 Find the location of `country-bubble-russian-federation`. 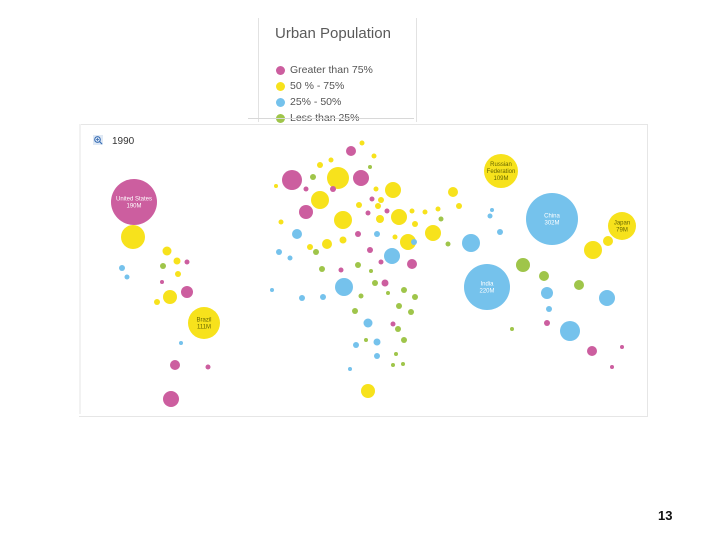

country-bubble-russian-federation is located at coordinates (501, 171).